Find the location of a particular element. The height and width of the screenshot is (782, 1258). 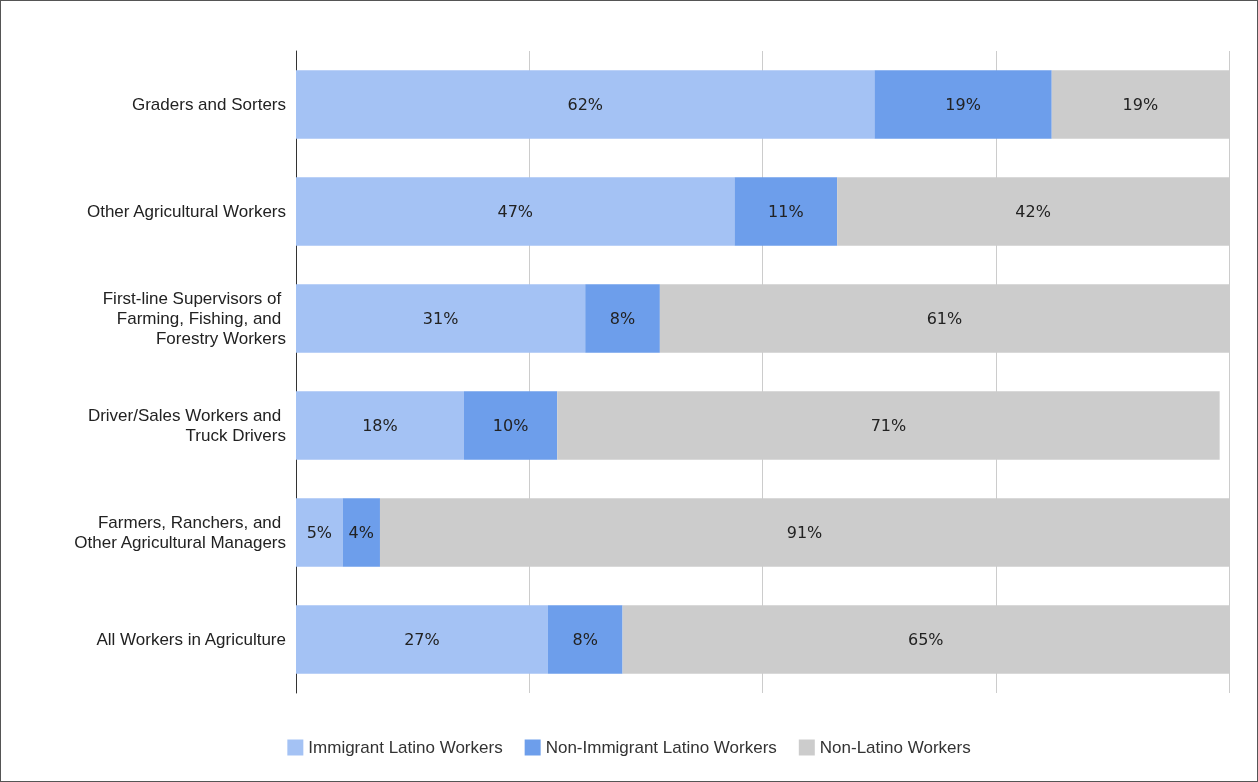

y-tick-label: Graders and Sorters is located at coordinates (208, 104).